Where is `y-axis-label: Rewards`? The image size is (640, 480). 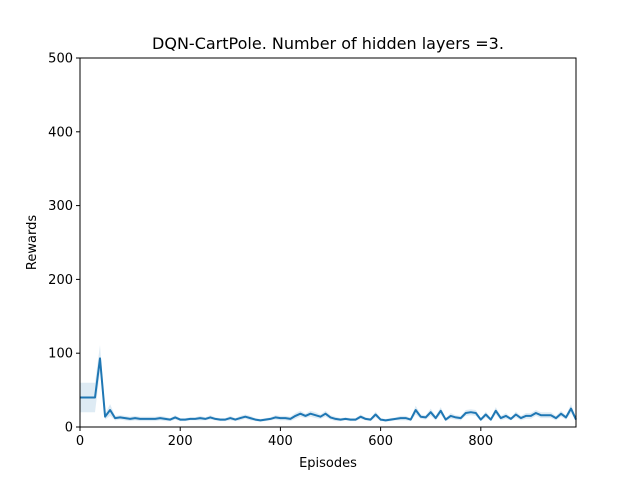 y-axis-label: Rewards is located at coordinates (32, 242).